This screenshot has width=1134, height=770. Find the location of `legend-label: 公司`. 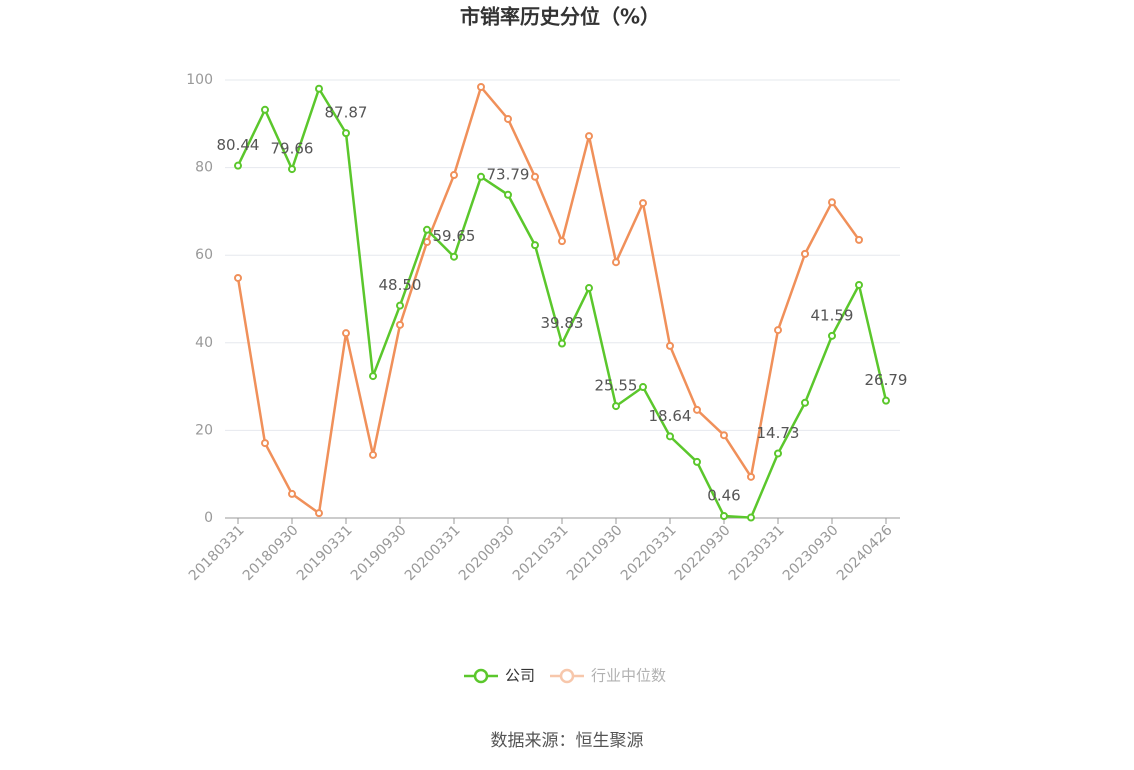

legend-label: 公司 is located at coordinates (520, 676).